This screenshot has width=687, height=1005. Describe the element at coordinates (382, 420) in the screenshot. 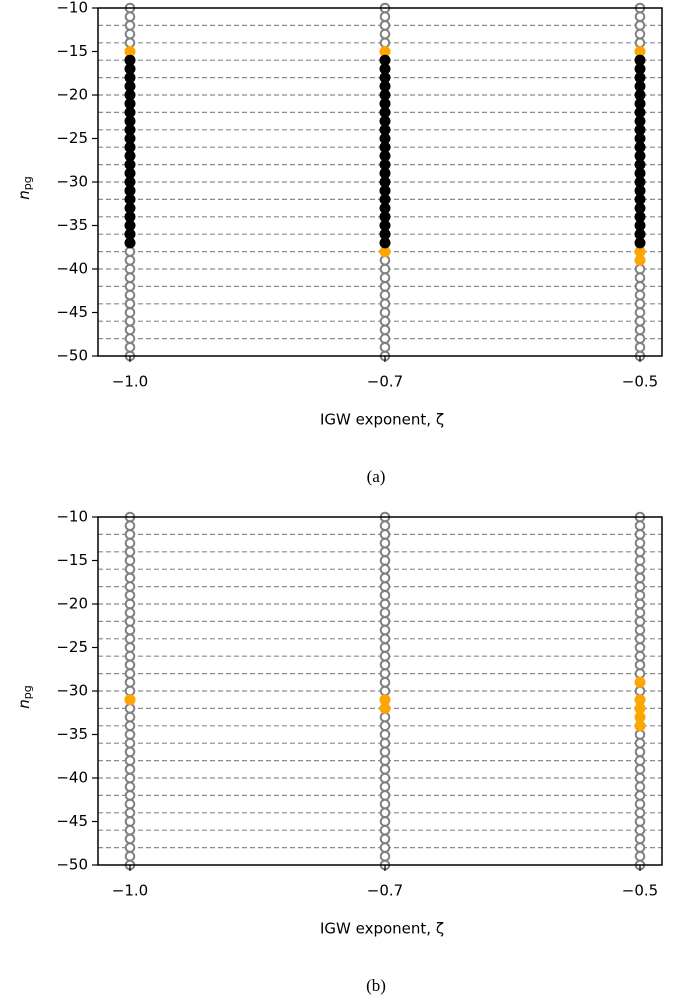

I see `x-axis-label: IGW exponent, ζ` at that location.